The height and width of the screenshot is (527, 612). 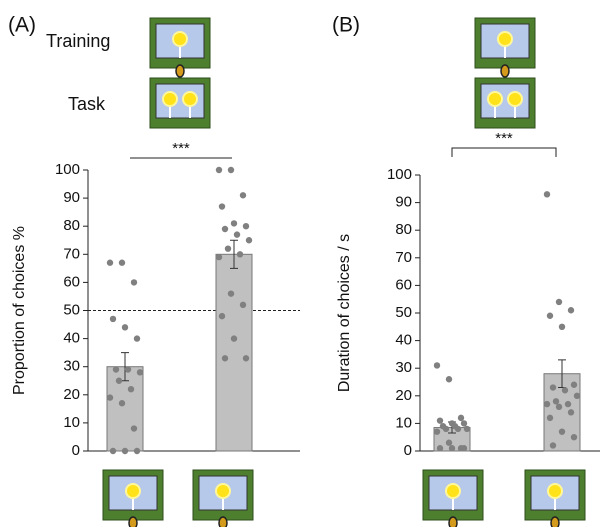 What do you see at coordinates (87, 104) in the screenshot?
I see `annotation: Task` at bounding box center [87, 104].